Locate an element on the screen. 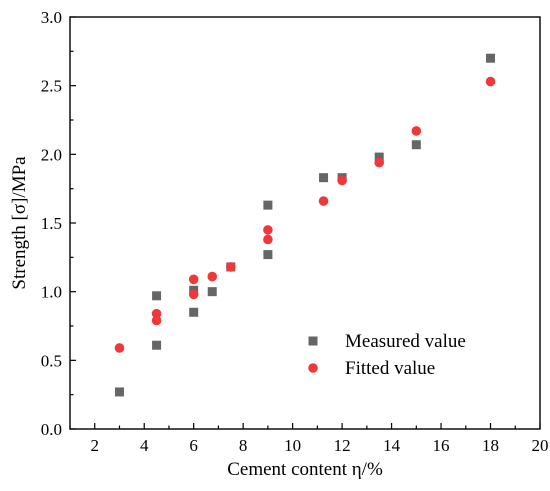 This screenshot has width=550, height=491. y-tick-label: 0.0 is located at coordinates (51, 429).